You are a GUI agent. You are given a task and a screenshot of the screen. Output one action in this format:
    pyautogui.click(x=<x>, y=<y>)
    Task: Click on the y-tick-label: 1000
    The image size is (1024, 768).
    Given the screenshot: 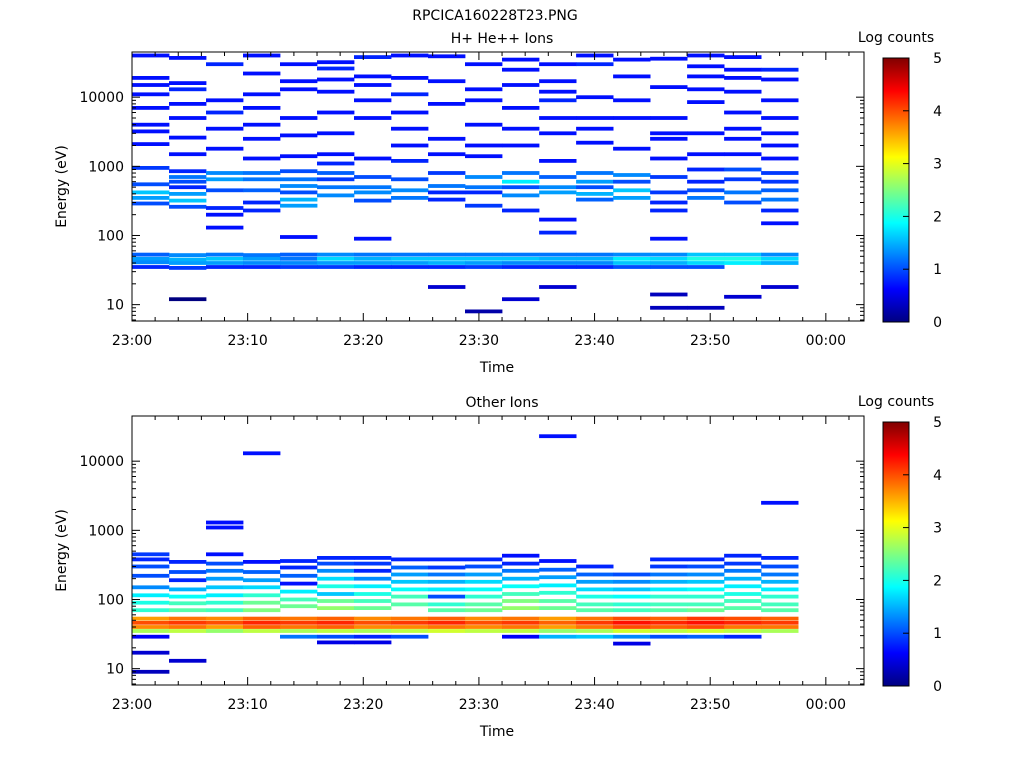 What is the action you would take?
    pyautogui.click(x=106, y=167)
    